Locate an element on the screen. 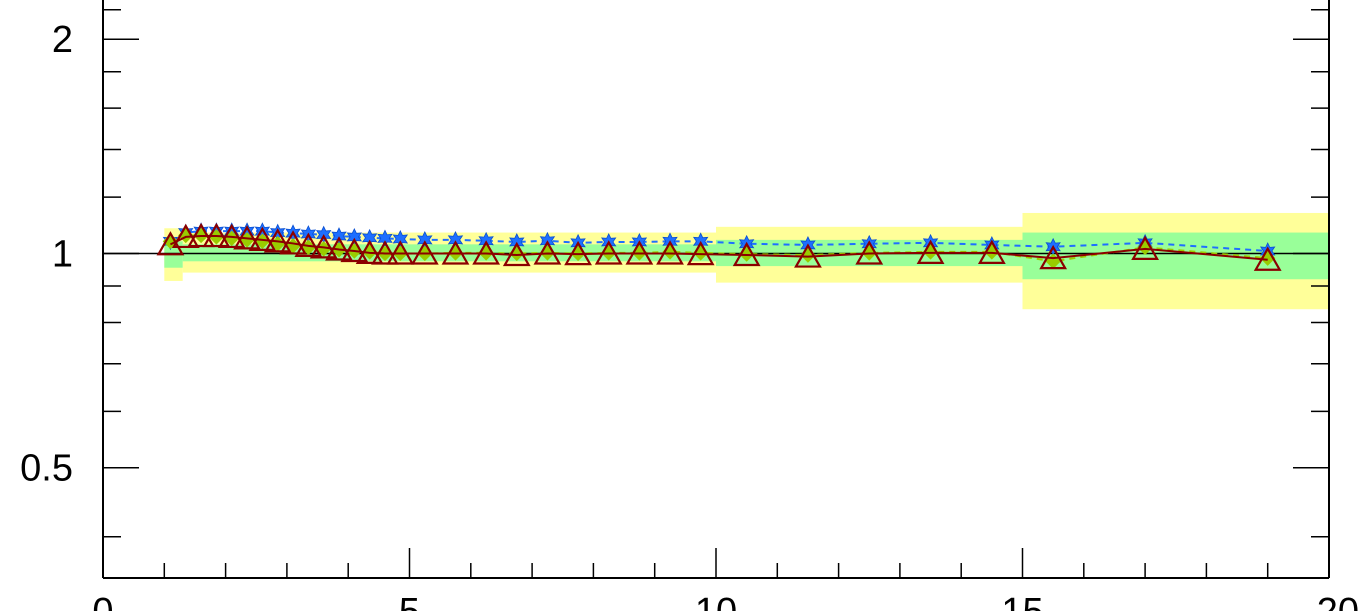 Image resolution: width=1361 pixels, height=611 pixels. x-tick-label: 0 is located at coordinates (102, 601).